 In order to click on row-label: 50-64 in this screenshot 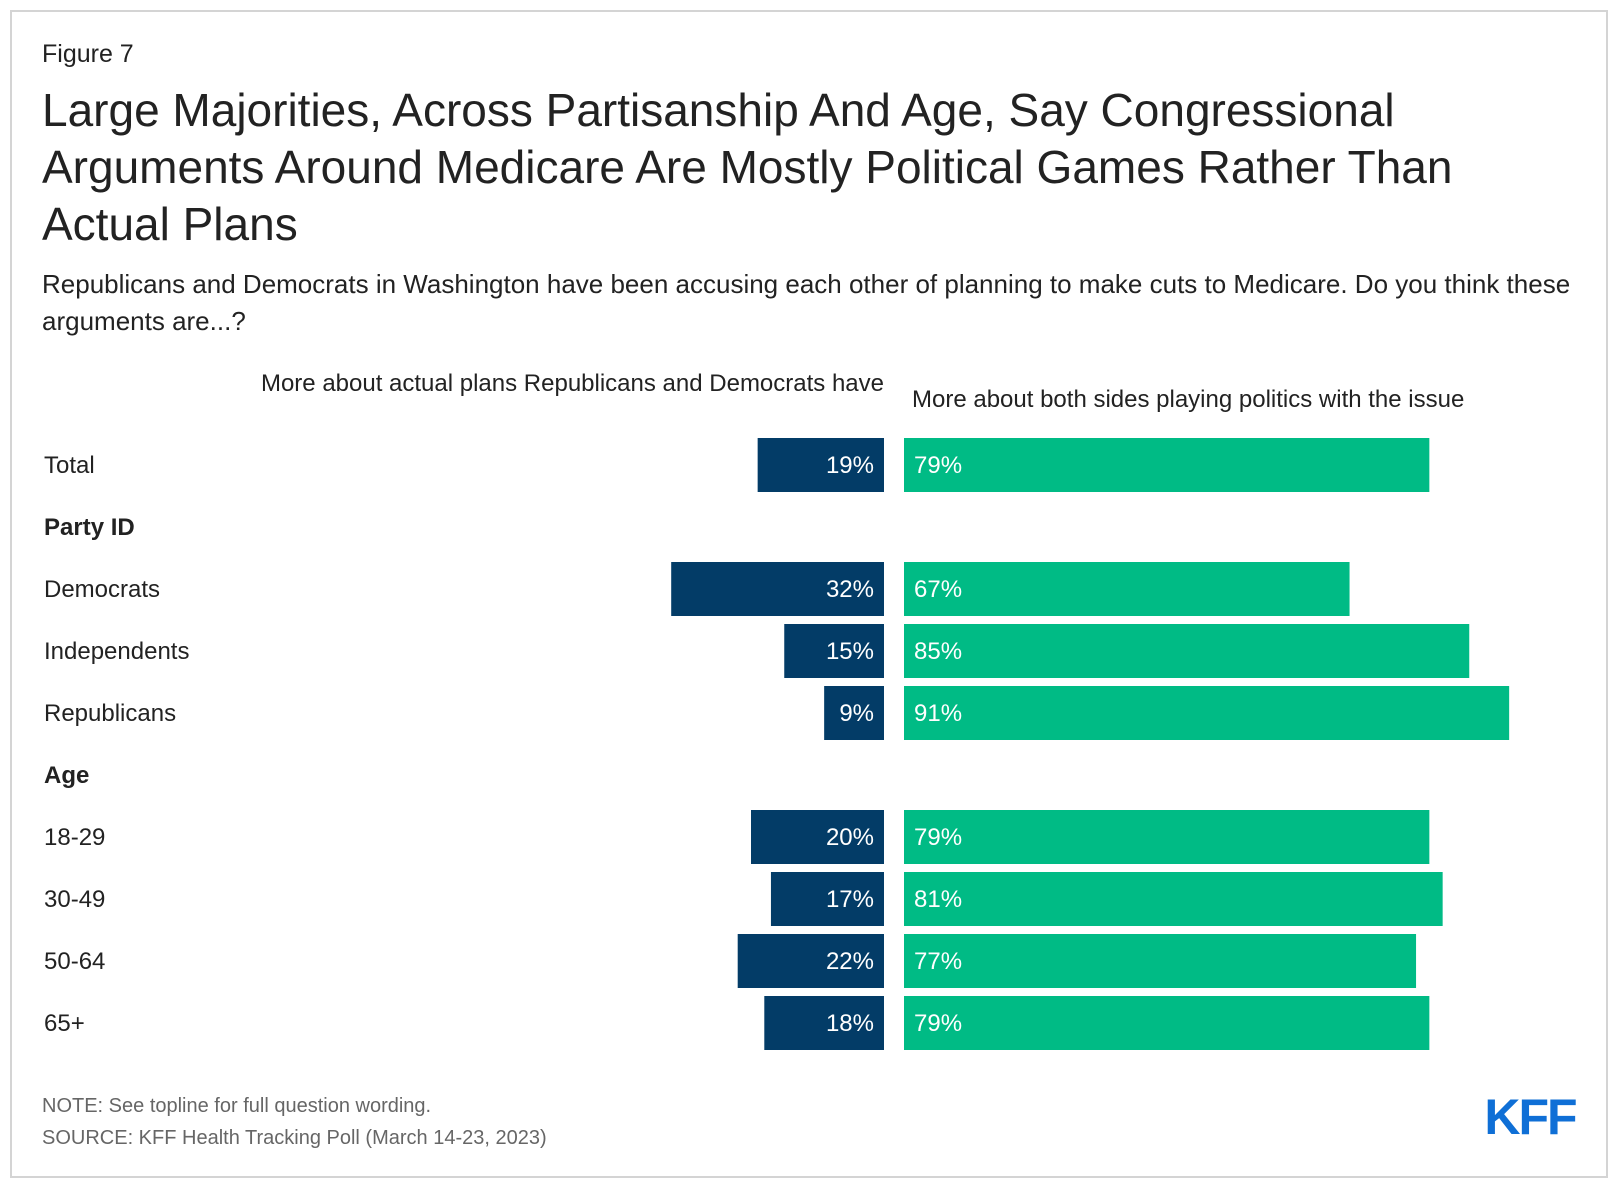, I will do `click(74, 961)`.